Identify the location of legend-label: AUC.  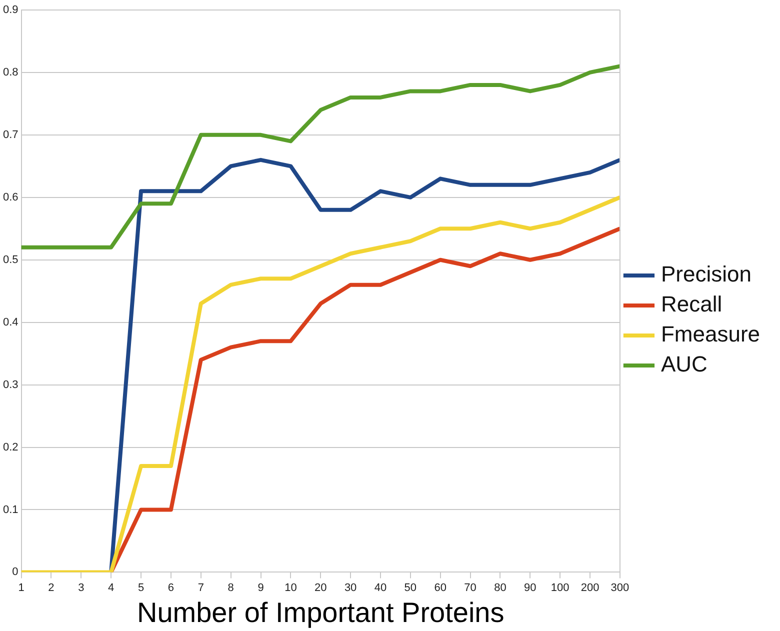
(684, 364).